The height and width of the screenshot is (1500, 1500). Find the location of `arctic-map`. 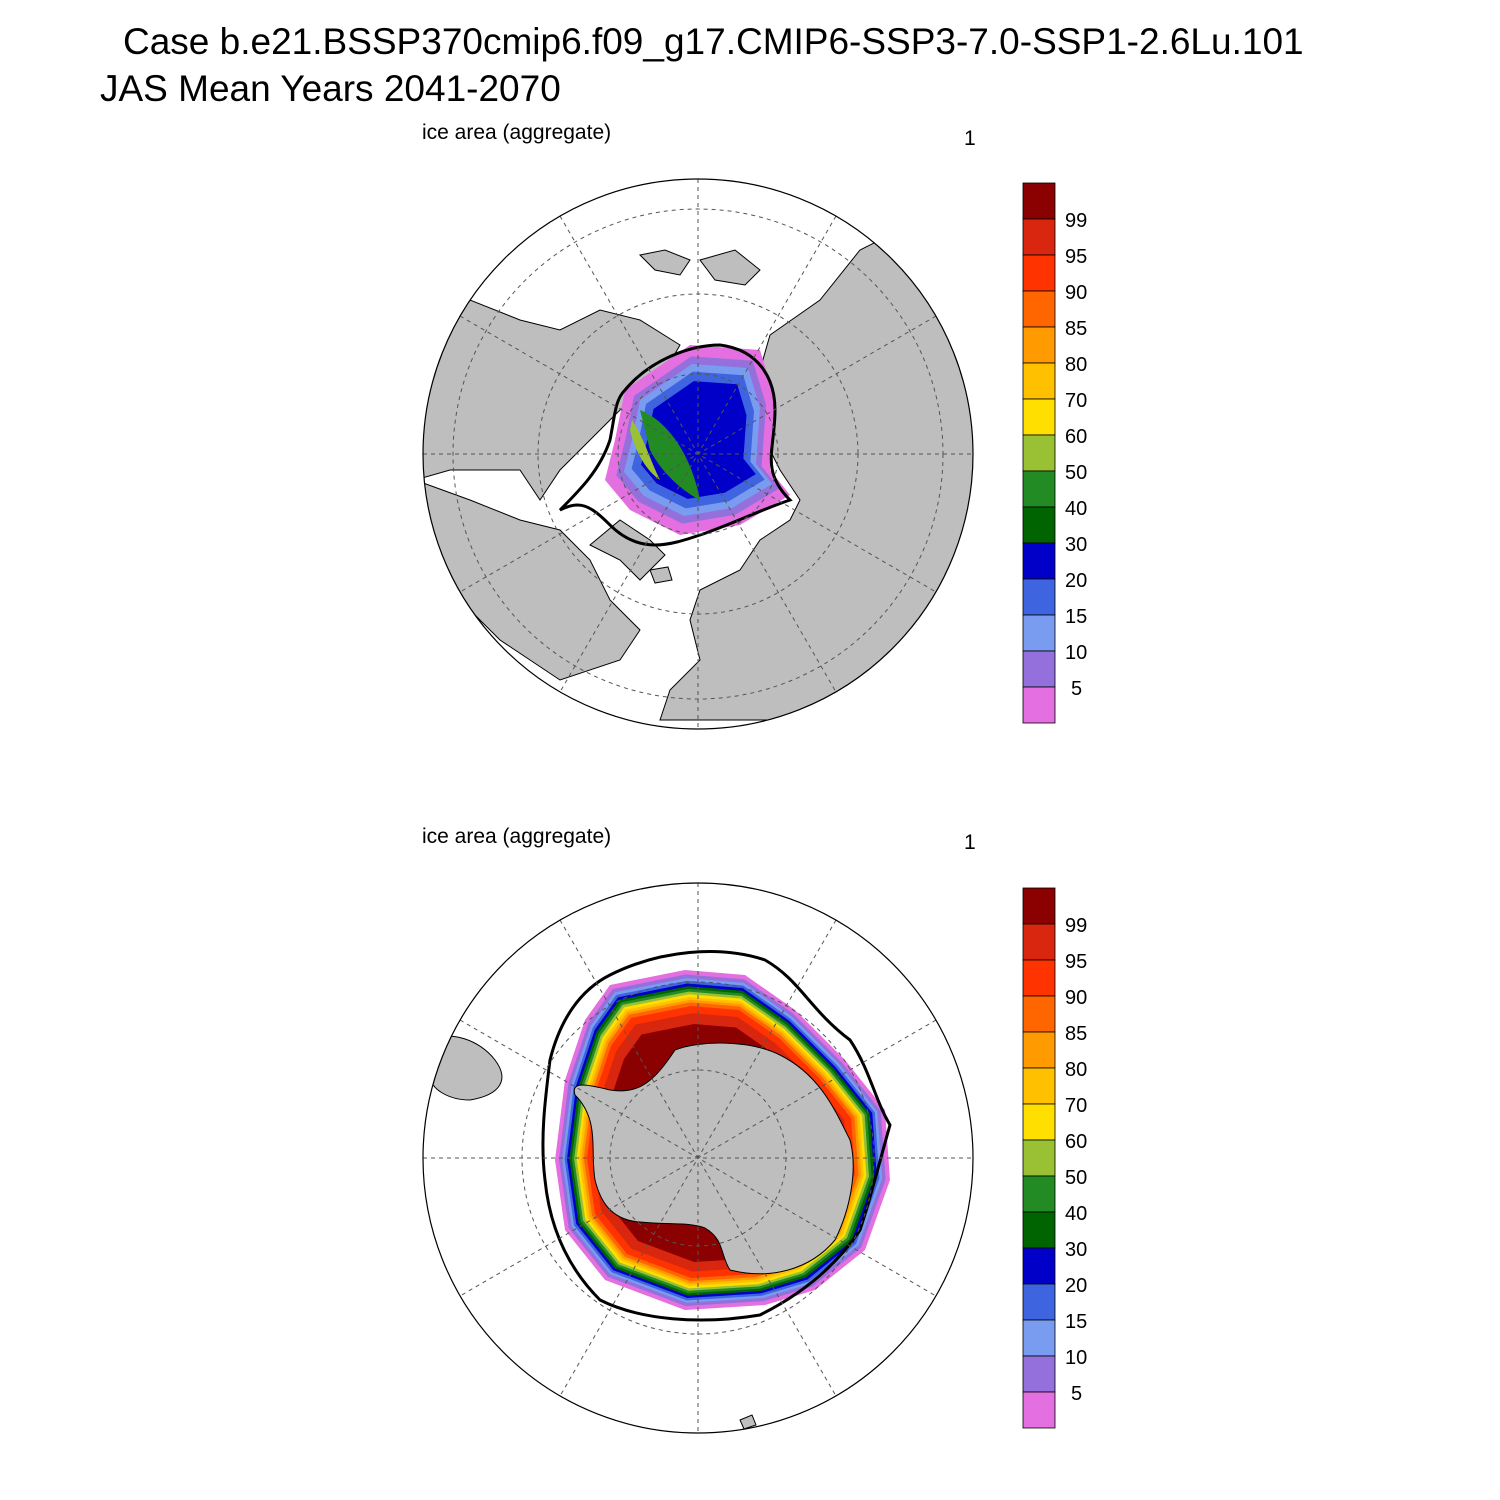

arctic-map is located at coordinates (698, 454).